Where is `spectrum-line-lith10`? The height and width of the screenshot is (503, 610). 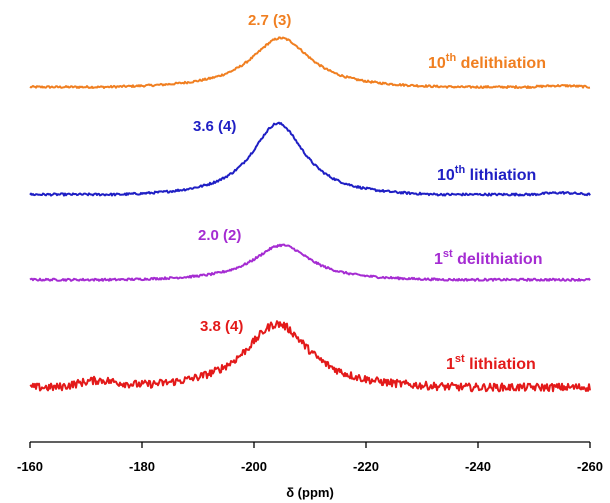 spectrum-line-lith10 is located at coordinates (310, 159).